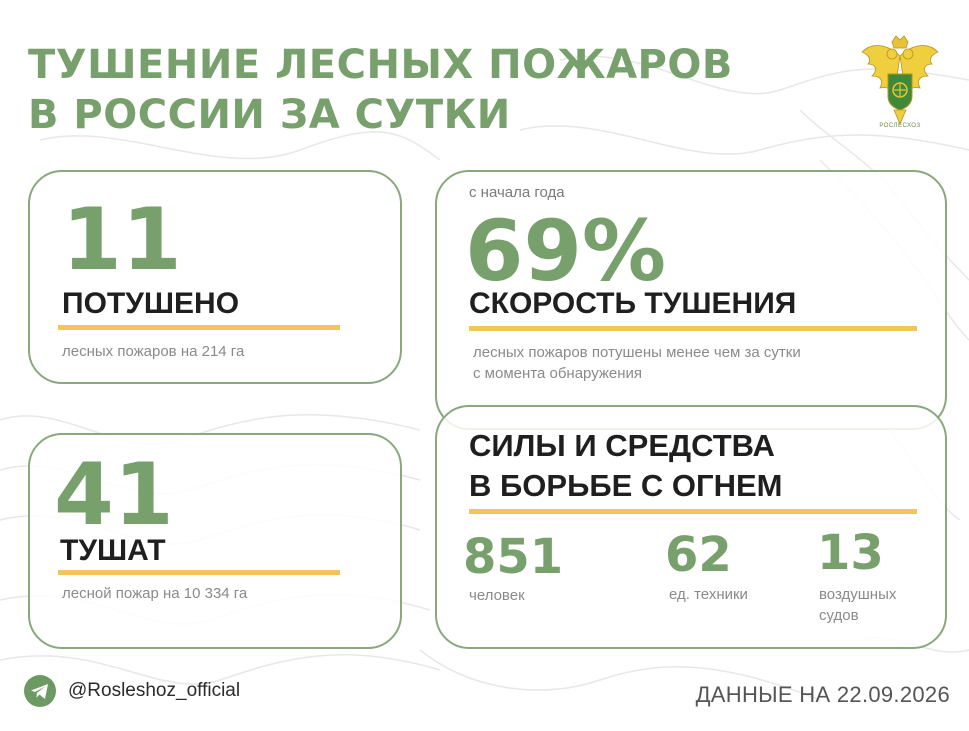 The width and height of the screenshot is (969, 731). What do you see at coordinates (858, 594) in the screenshot?
I see `forces-aircraft-unit-line1: воздушных` at bounding box center [858, 594].